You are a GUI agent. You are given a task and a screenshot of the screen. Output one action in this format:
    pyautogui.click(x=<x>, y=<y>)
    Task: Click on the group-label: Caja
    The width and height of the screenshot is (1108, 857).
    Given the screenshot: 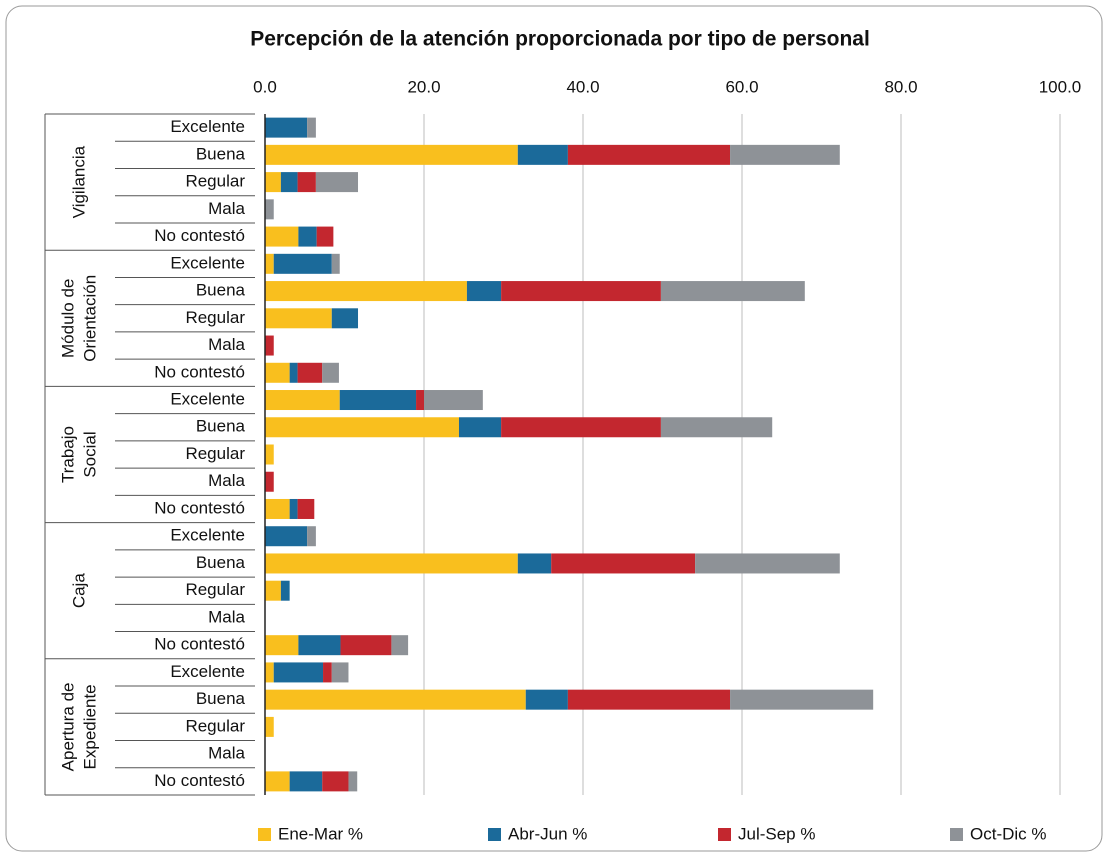 What is the action you would take?
    pyautogui.click(x=78, y=591)
    